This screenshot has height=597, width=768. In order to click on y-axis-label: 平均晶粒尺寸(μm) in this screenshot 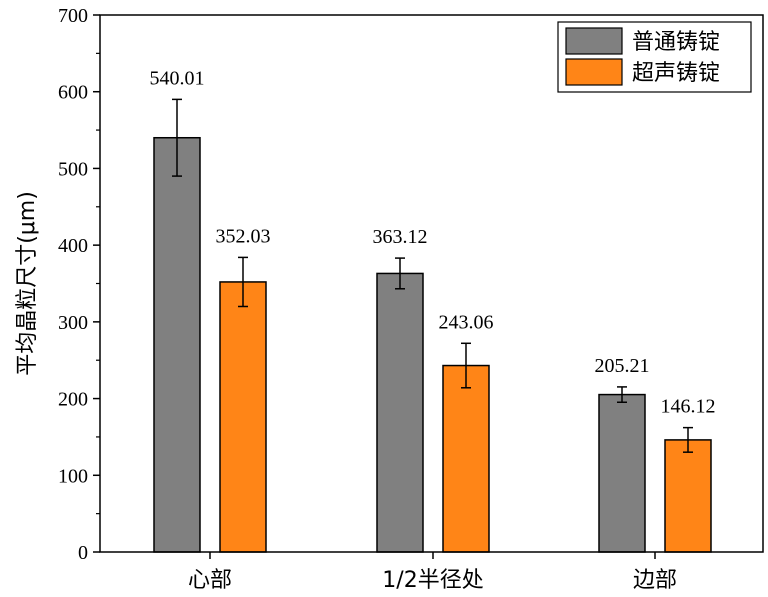, I will do `click(27, 283)`.